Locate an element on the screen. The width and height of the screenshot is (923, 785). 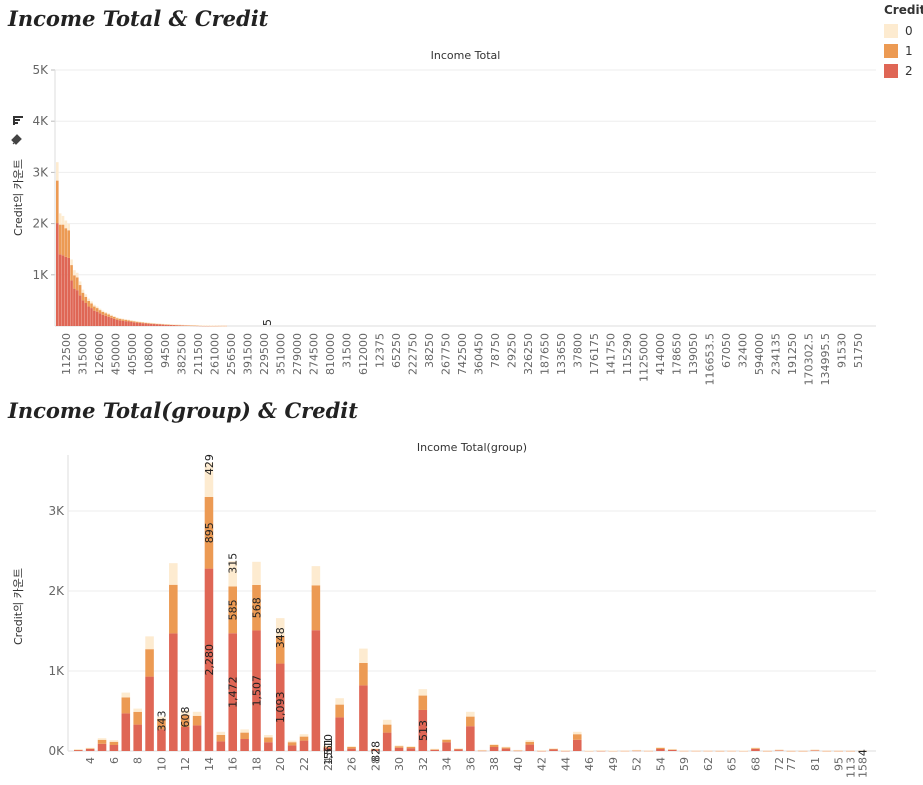
legend-item-0: 0 is located at coordinates (903, 31).